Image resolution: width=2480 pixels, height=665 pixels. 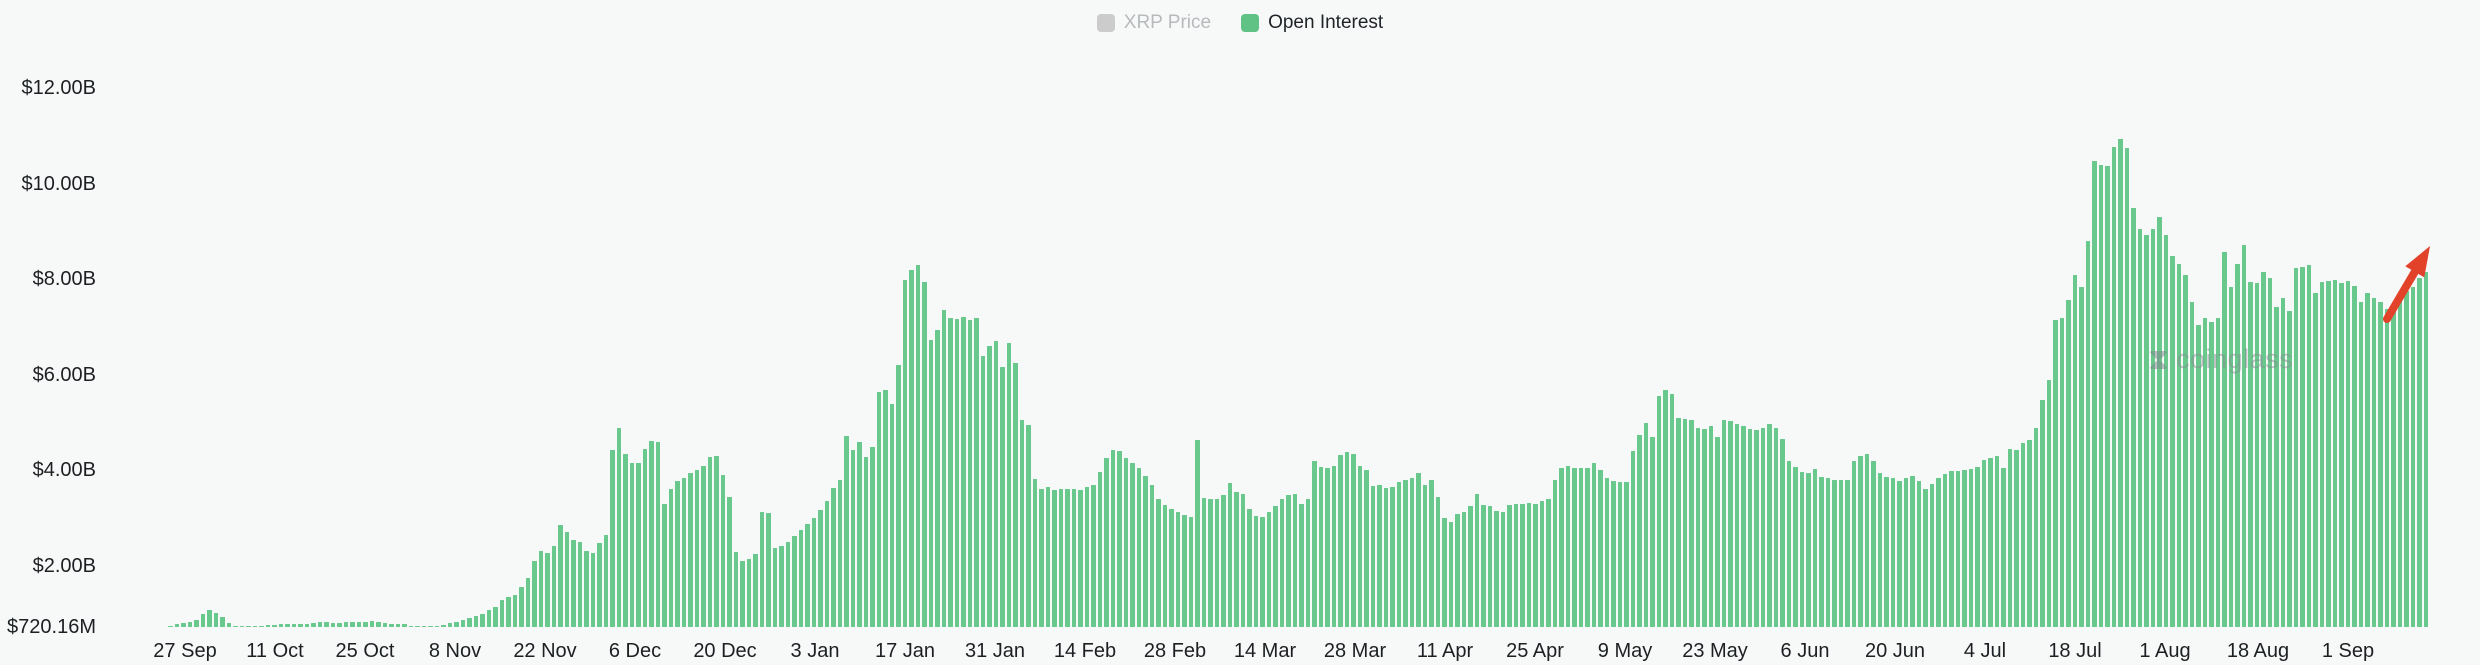 I want to click on x-axis-label: 31 Jan, so click(x=995, y=651).